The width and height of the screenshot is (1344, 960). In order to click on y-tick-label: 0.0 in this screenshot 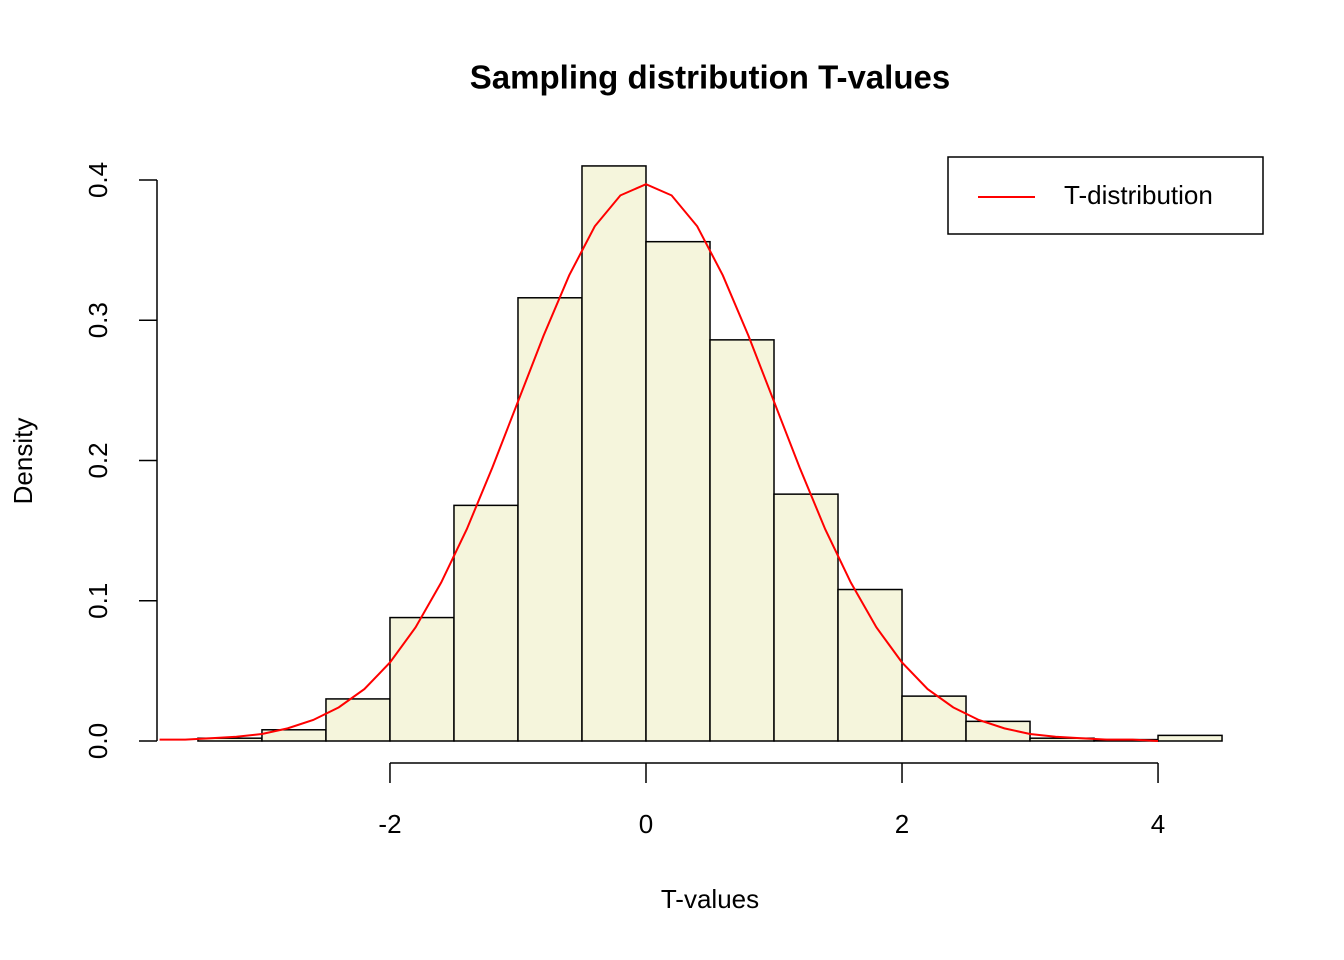, I will do `click(98, 741)`.